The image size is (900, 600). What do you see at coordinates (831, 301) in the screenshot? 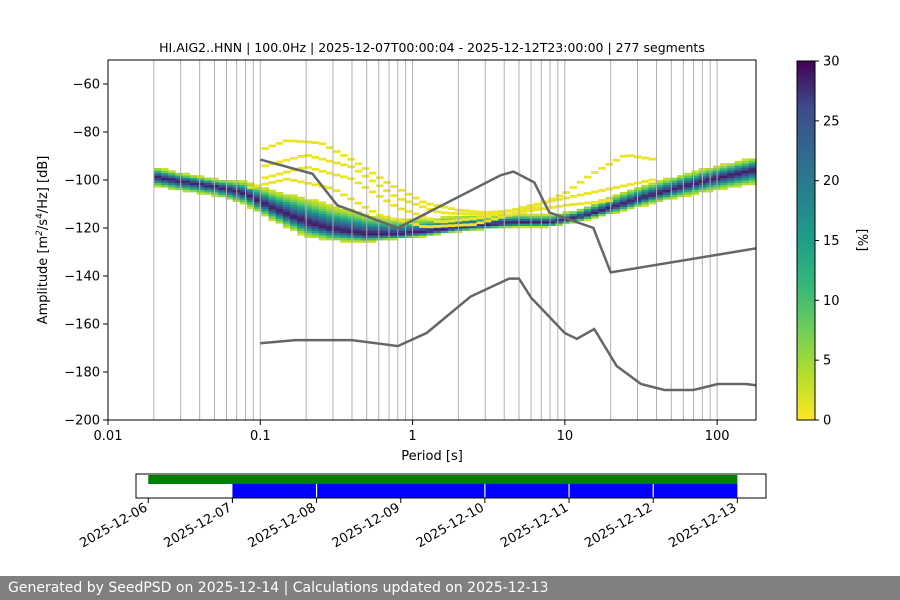
I see `colorbar-tick-label: 10` at bounding box center [831, 301].